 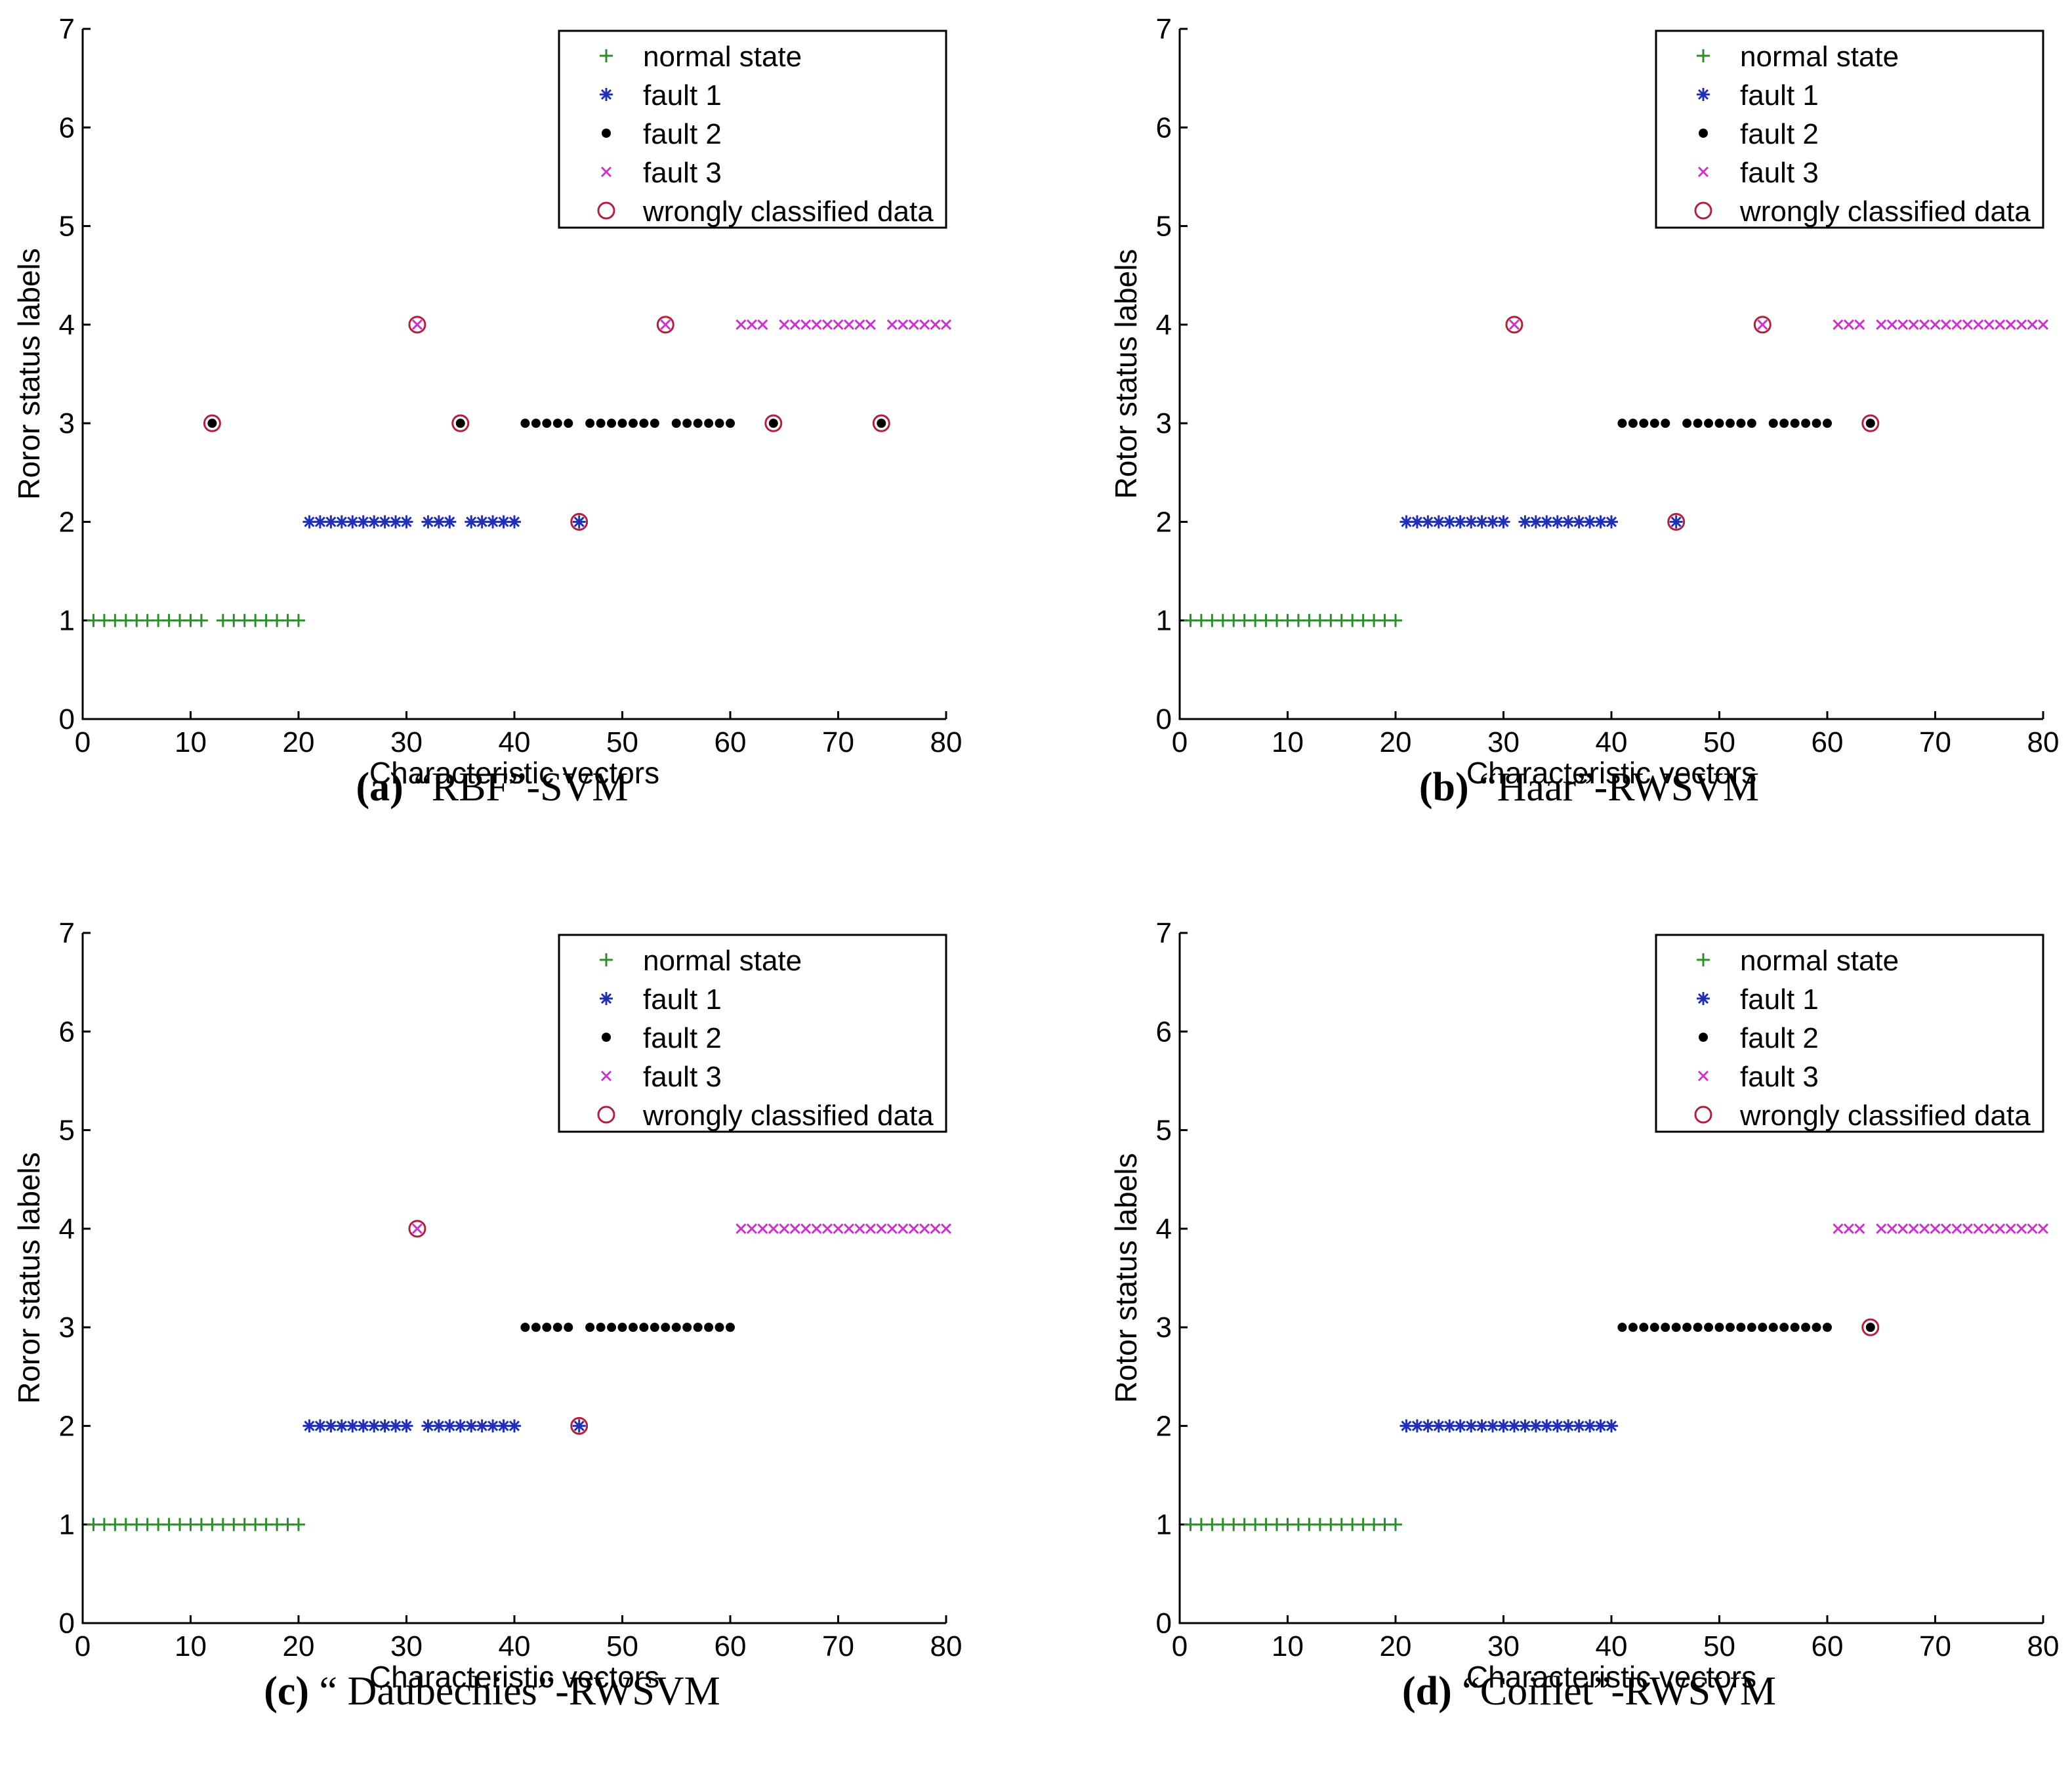 I want to click on y-tick-label: 3, so click(x=67, y=423).